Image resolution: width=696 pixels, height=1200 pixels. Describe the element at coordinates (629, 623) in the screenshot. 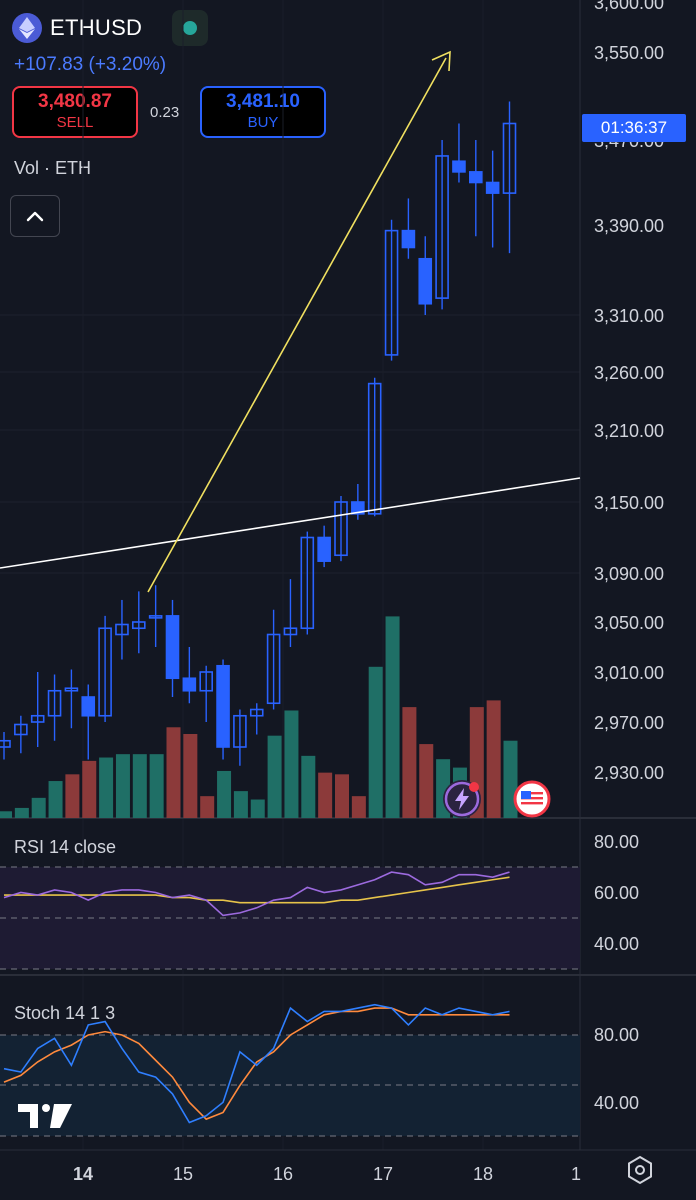

I see `price-tick-label: 3,050.00` at that location.